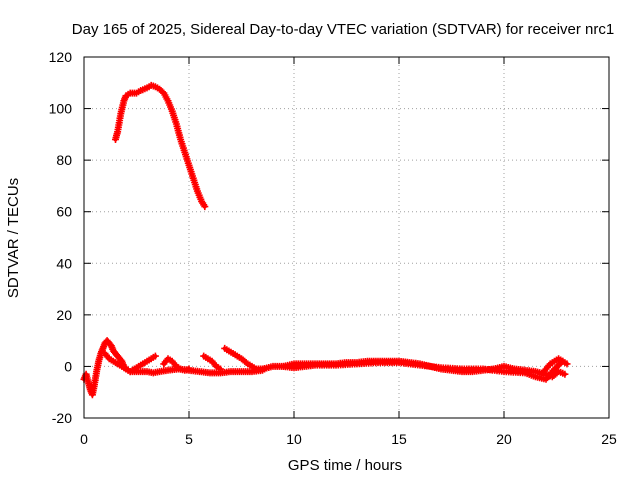 This screenshot has width=640, height=480. I want to click on series-high-arc, so click(160, 146).